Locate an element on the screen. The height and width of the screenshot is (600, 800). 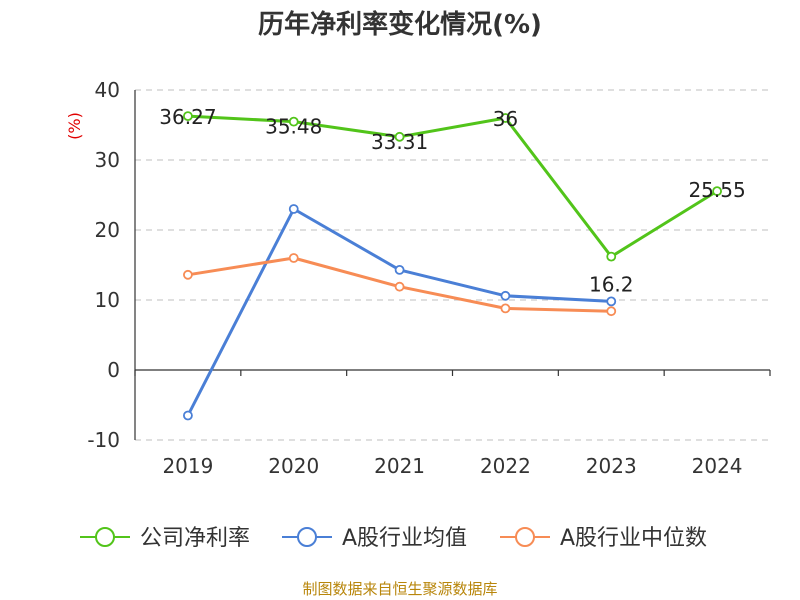
chart-title: 历年净利率变化情况(%) is located at coordinates (400, 24).